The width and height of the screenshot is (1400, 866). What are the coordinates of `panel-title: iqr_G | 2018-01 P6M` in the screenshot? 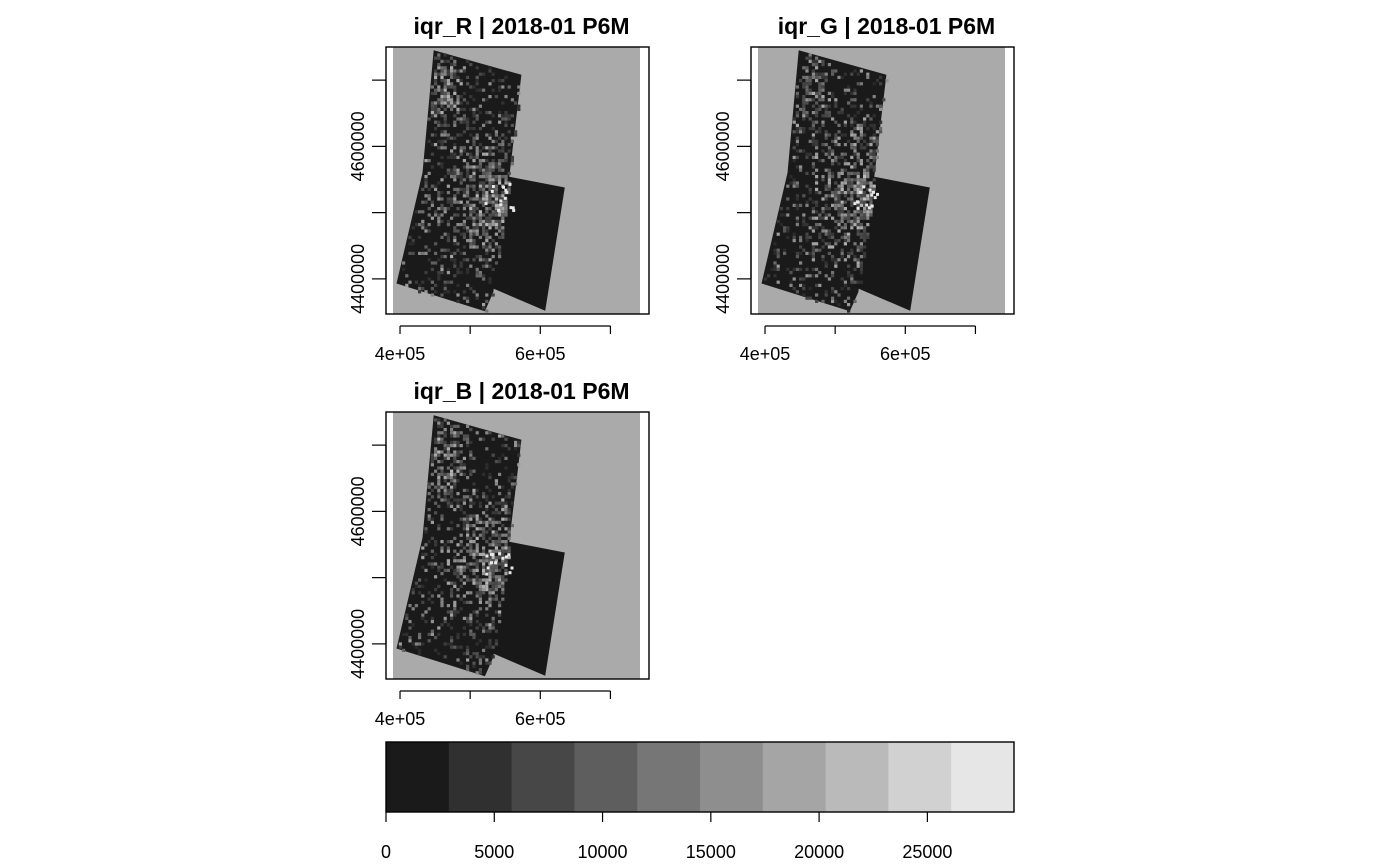 It's located at (886, 26).